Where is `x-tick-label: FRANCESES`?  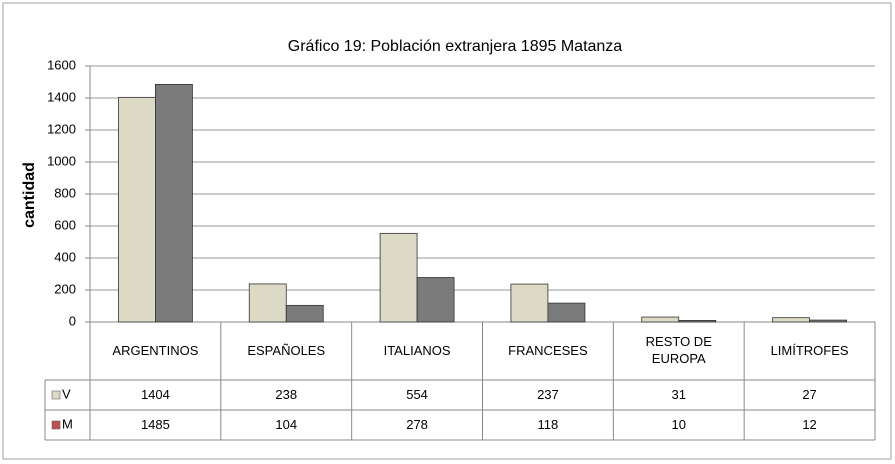
x-tick-label: FRANCESES is located at coordinates (548, 350).